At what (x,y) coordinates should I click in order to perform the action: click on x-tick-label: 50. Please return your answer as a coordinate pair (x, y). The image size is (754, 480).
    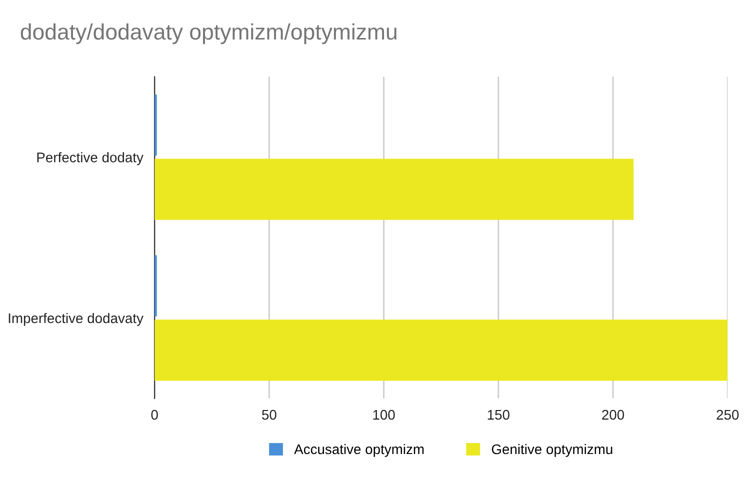
    Looking at the image, I should click on (269, 415).